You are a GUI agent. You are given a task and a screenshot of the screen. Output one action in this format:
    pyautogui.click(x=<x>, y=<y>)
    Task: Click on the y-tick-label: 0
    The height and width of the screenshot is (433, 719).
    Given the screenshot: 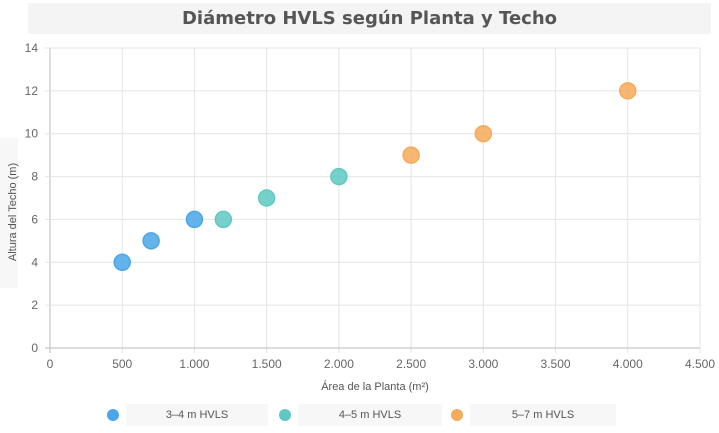 What is the action you would take?
    pyautogui.click(x=34, y=348)
    